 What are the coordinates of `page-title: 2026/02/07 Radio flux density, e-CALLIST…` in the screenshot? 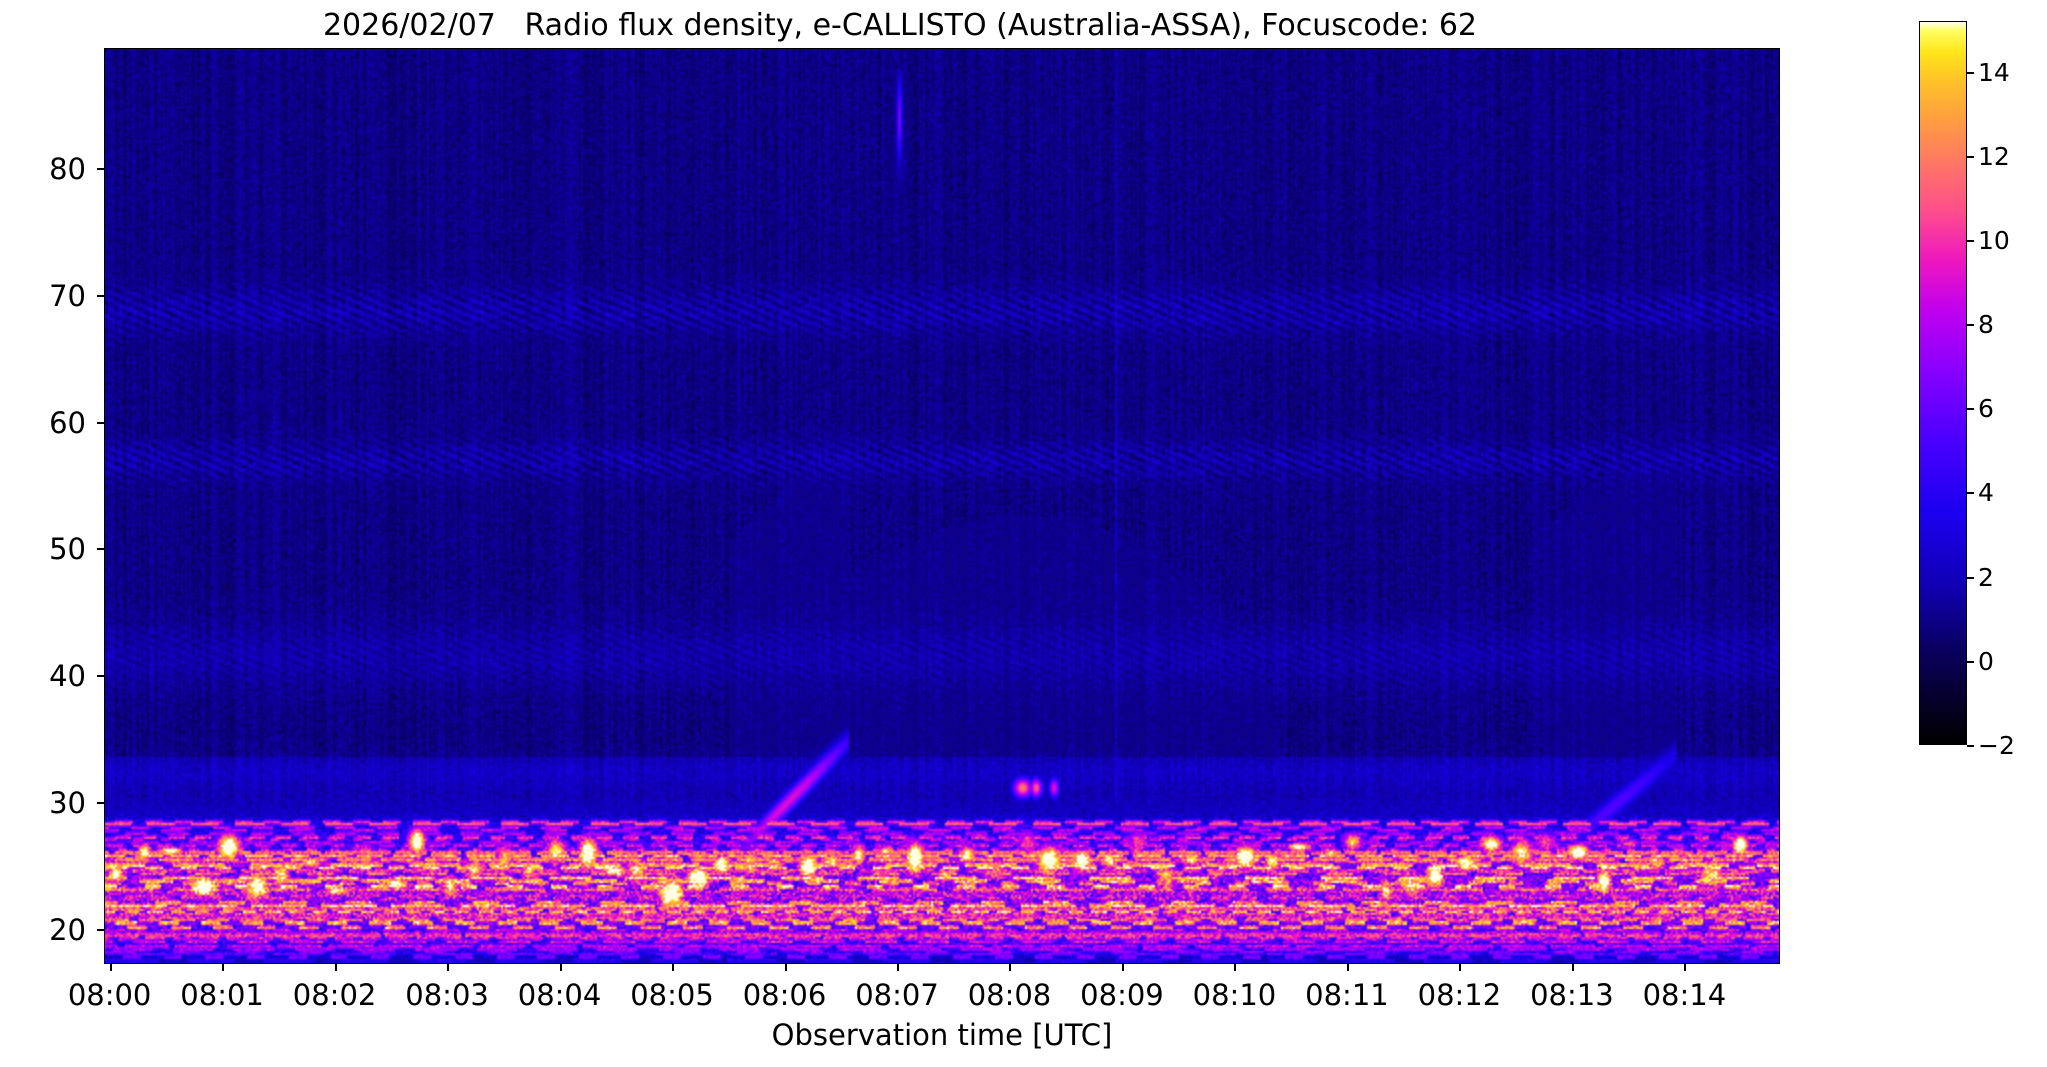 It's located at (900, 25).